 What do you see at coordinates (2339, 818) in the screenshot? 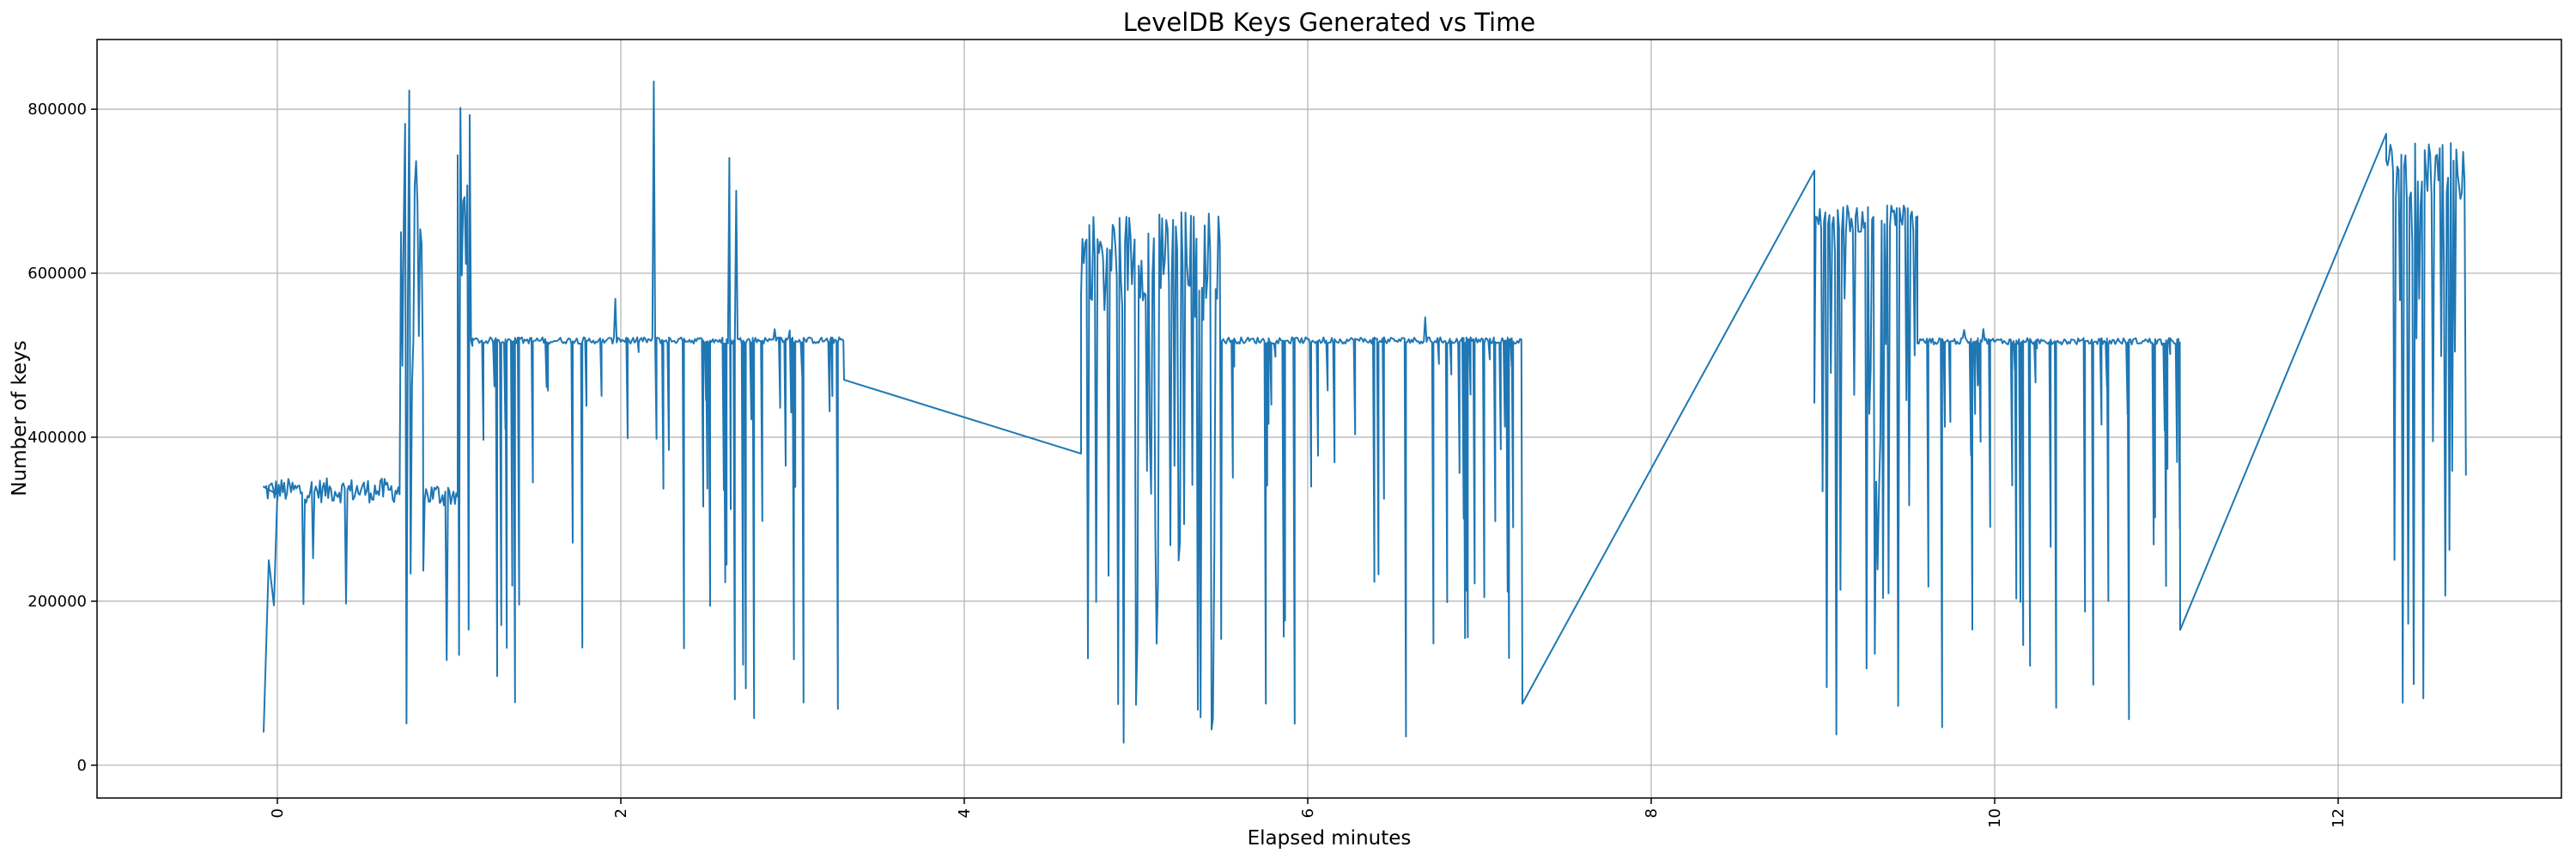
I see `x-tick-label: 12` at bounding box center [2339, 818].